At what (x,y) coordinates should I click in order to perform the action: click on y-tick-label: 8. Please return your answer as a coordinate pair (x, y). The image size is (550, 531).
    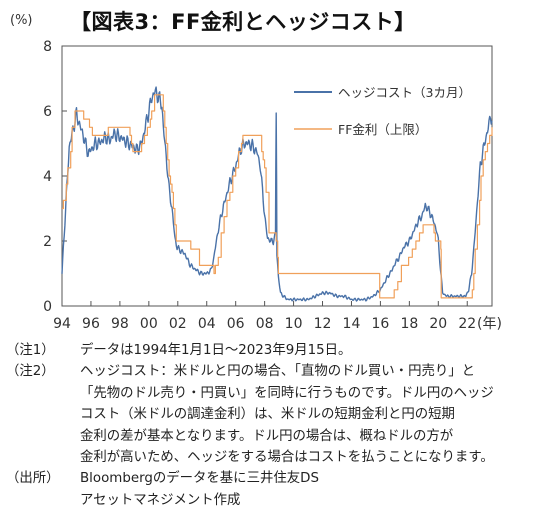
    Looking at the image, I should click on (47, 47).